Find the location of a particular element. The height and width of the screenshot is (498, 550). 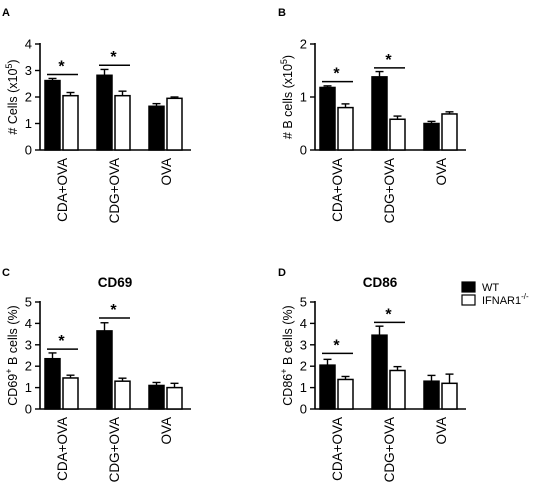

panel-letter: C is located at coordinates (6, 273).